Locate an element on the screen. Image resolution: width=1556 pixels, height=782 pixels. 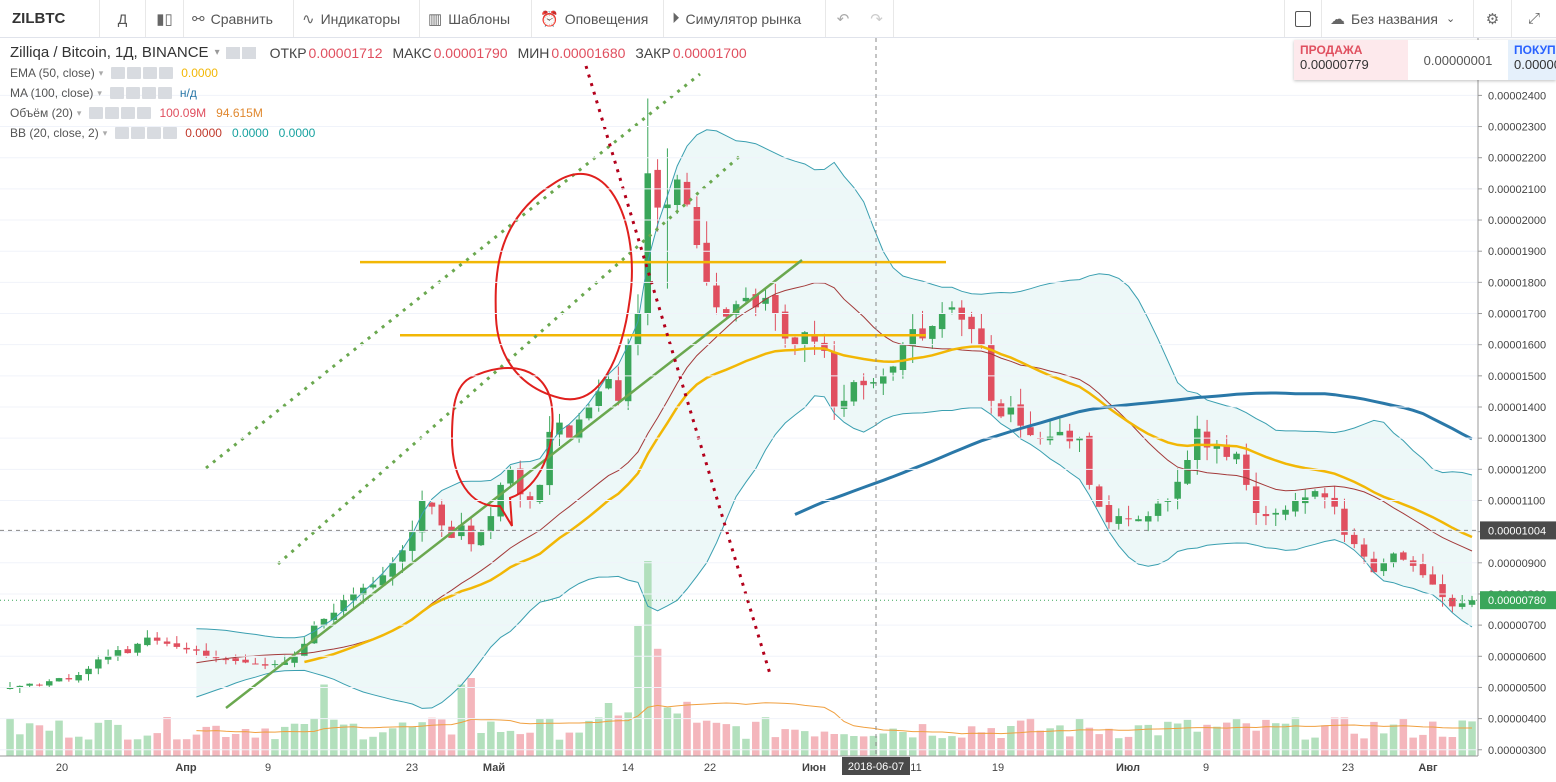
market-replay-button: ⏵ Симулятор рынка is located at coordinates (745, 18).